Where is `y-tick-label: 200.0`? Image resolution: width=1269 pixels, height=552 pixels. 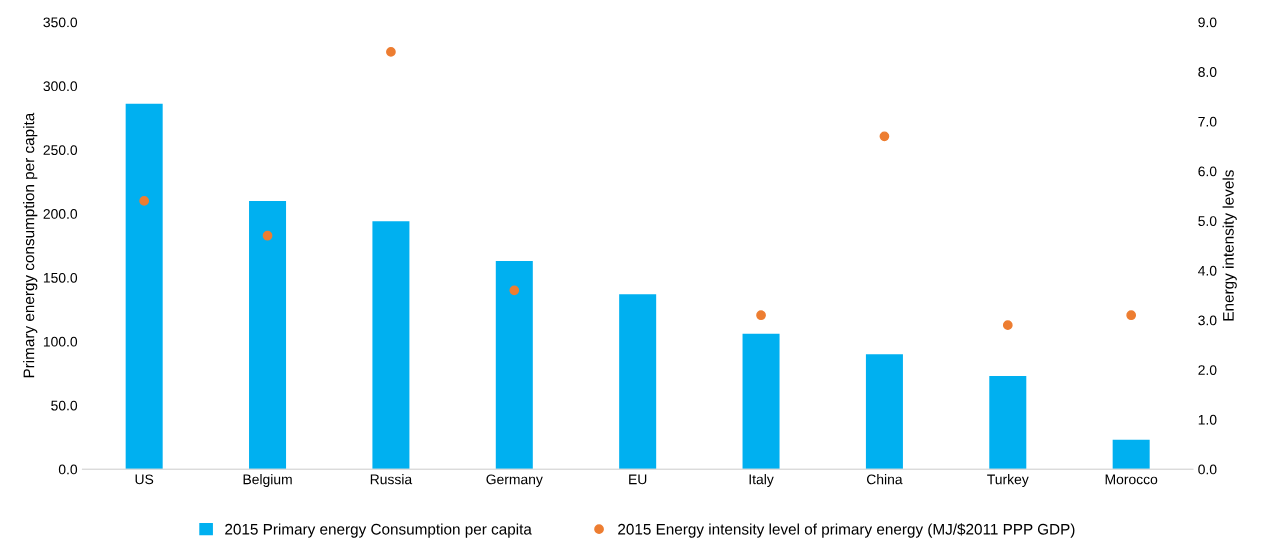 y-tick-label: 200.0 is located at coordinates (60, 214).